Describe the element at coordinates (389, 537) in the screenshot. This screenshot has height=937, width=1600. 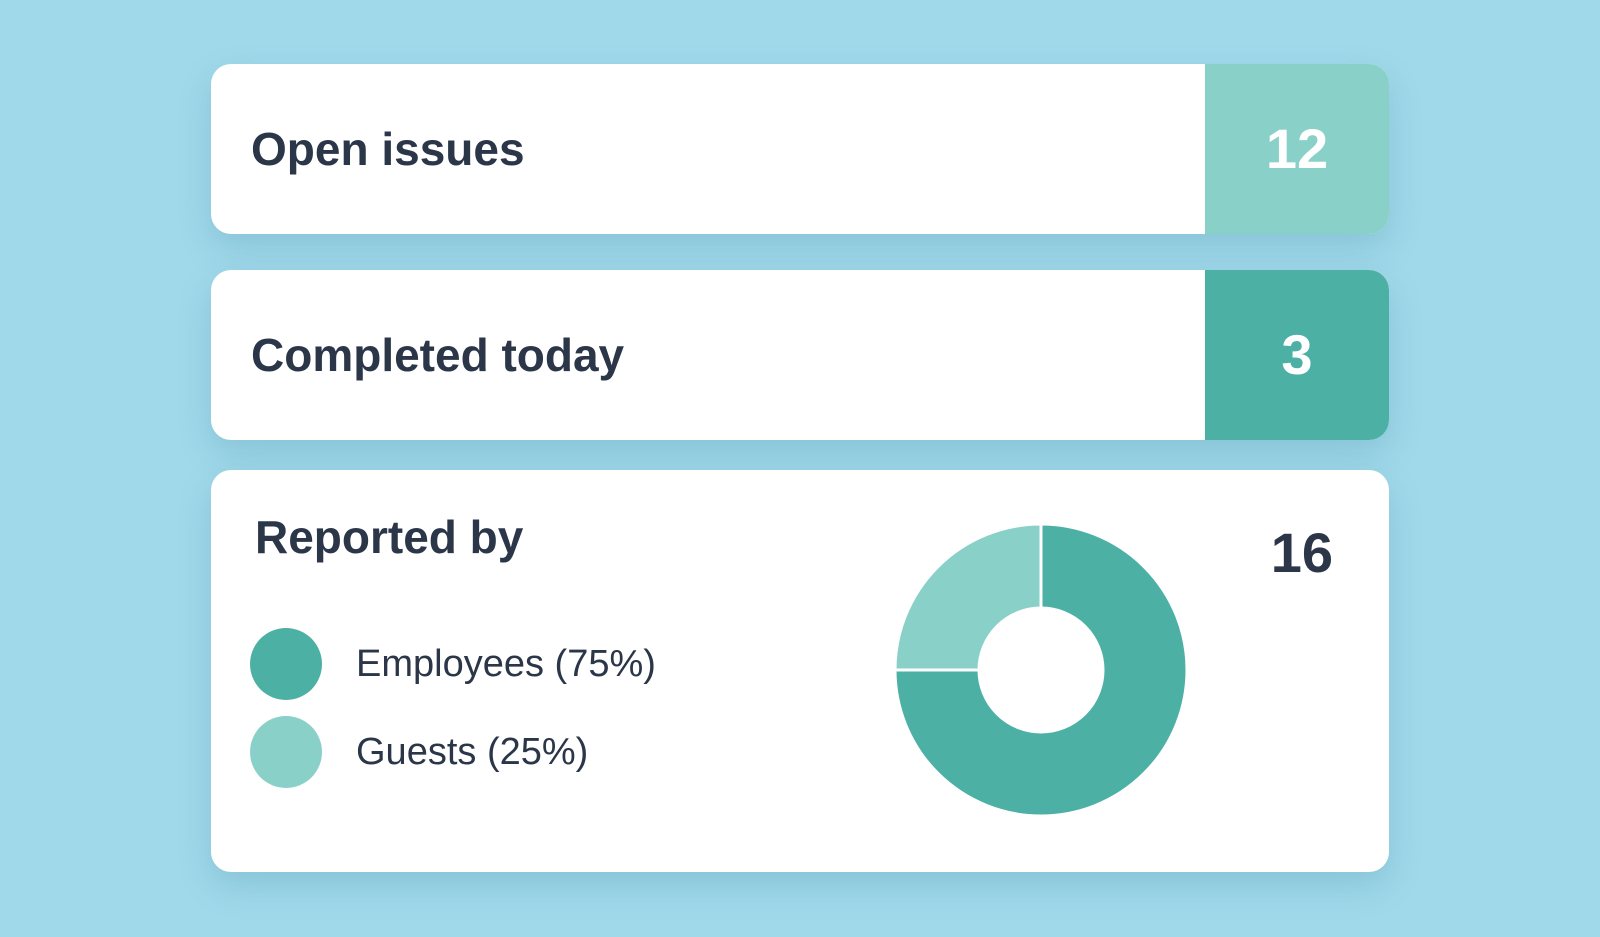
I see `reported-by-title: Reported by` at that location.